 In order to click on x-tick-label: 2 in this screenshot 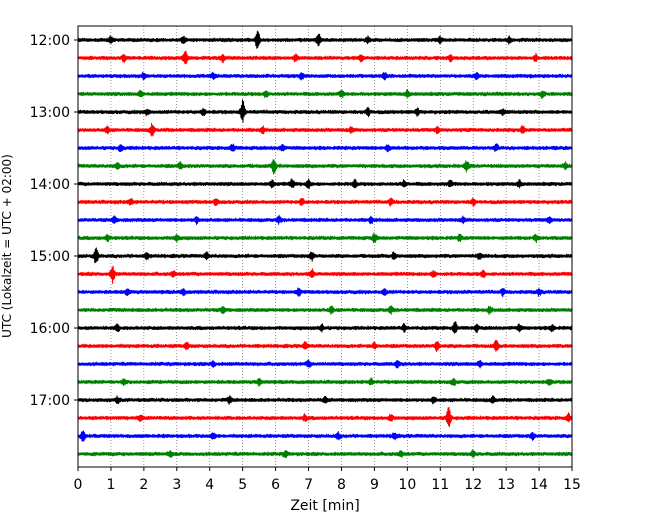, I will do `click(143, 485)`.